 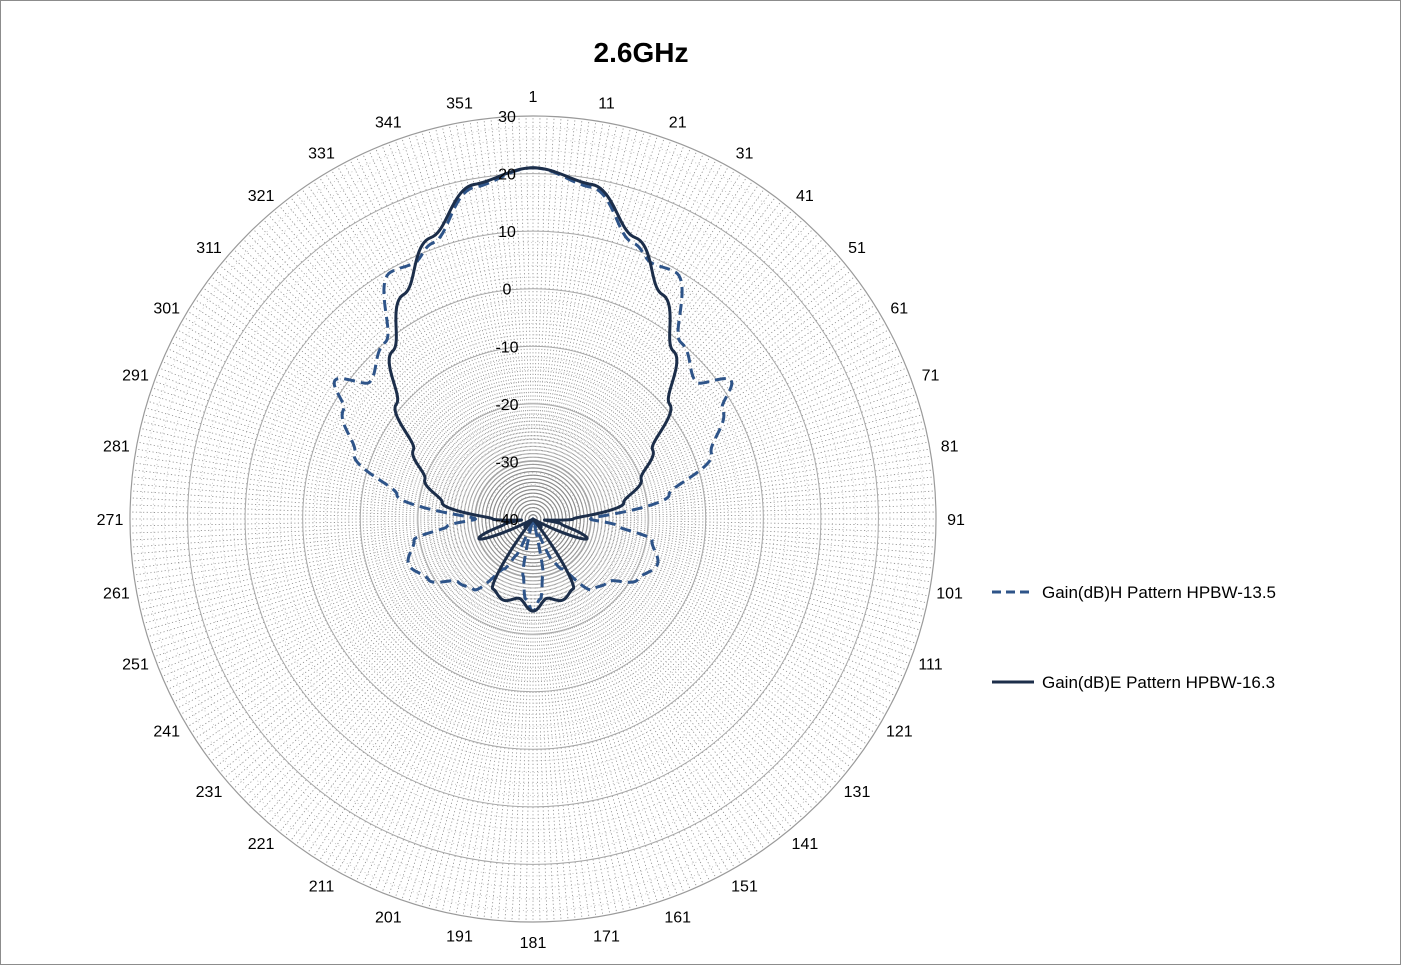 What do you see at coordinates (745, 154) in the screenshot?
I see `angle-tick-label: 31` at bounding box center [745, 154].